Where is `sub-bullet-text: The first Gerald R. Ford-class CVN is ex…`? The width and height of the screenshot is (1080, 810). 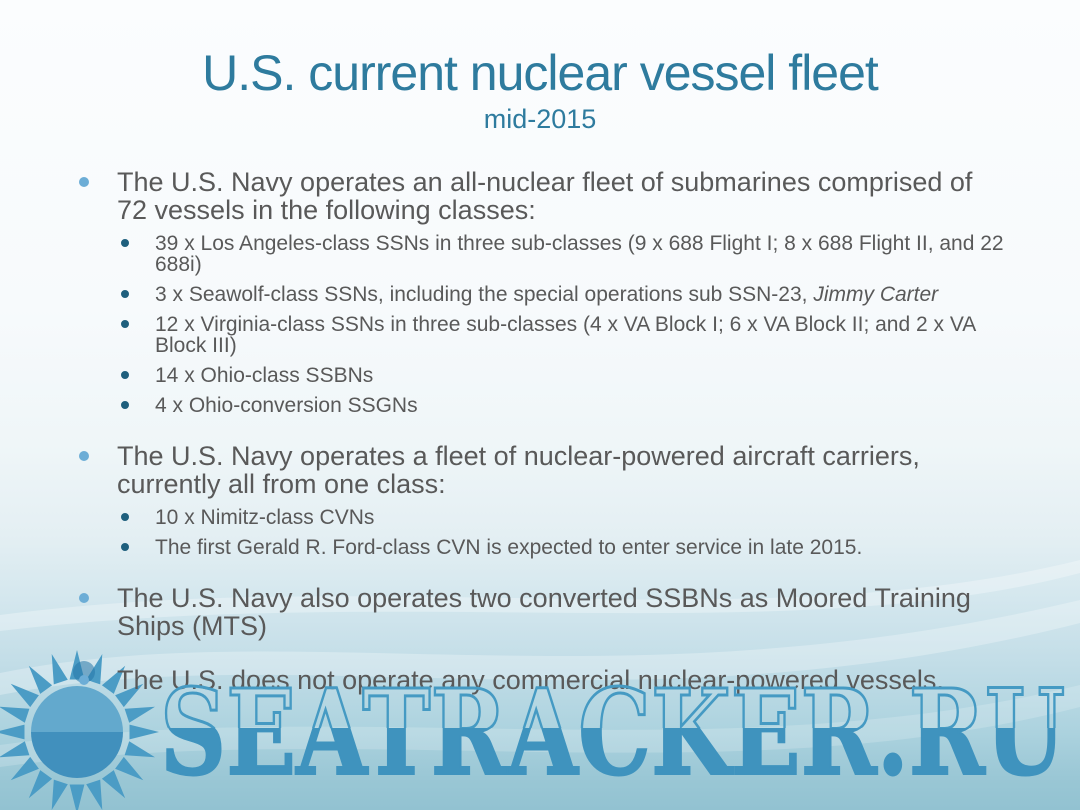
sub-bullet-text: The first Gerald R. Ford-class CVN is ex… is located at coordinates (509, 547).